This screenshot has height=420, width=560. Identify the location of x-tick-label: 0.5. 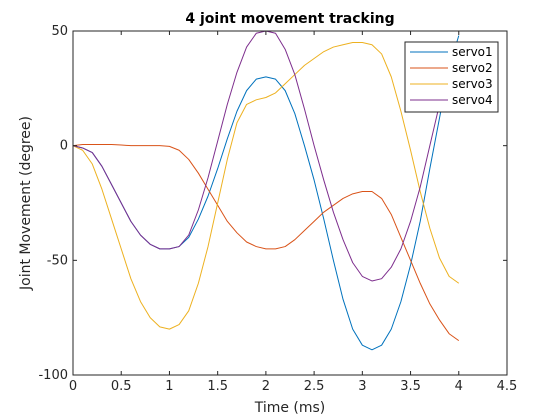
(121, 386).